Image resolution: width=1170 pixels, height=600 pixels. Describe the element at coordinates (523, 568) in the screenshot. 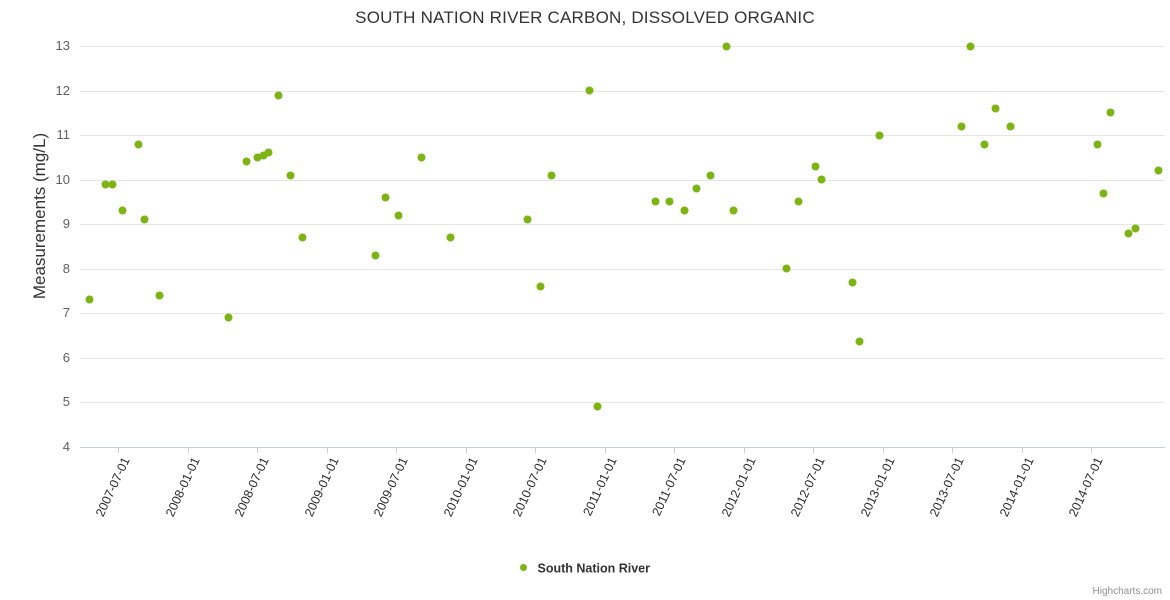

I see `legend-marker-icon` at that location.